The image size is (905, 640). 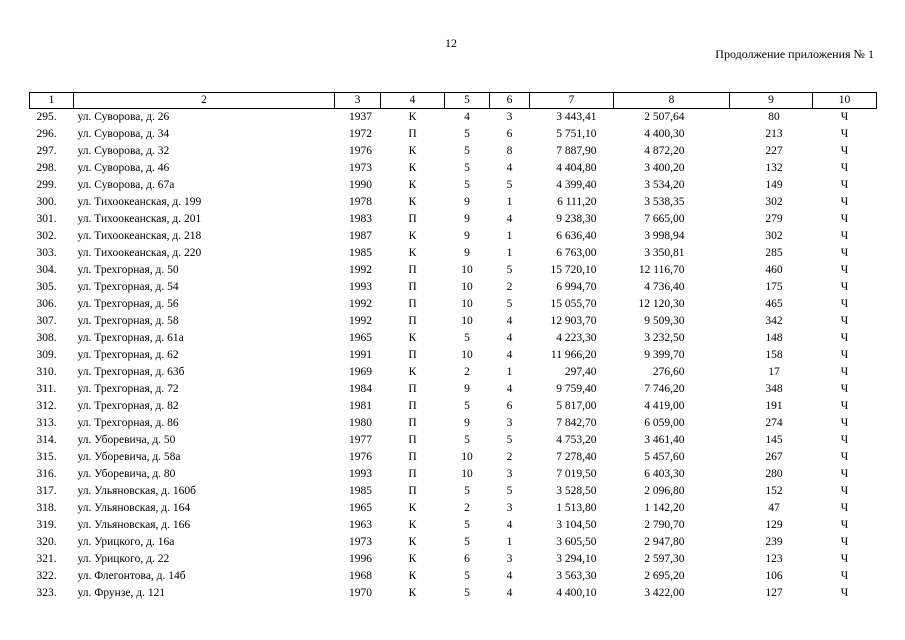 What do you see at coordinates (664, 287) in the screenshot?
I see `living-area-cell: 4 736,40` at bounding box center [664, 287].